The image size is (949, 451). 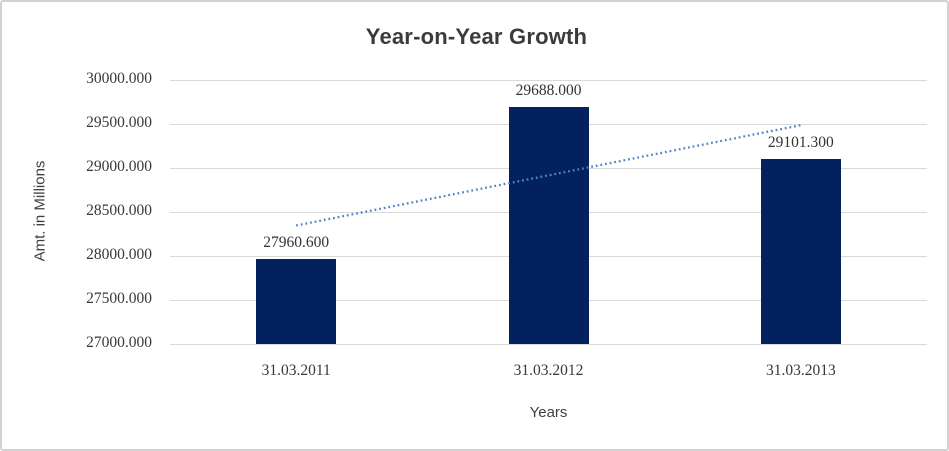 What do you see at coordinates (296, 370) in the screenshot?
I see `x-tick-label: 31.03.2011` at bounding box center [296, 370].